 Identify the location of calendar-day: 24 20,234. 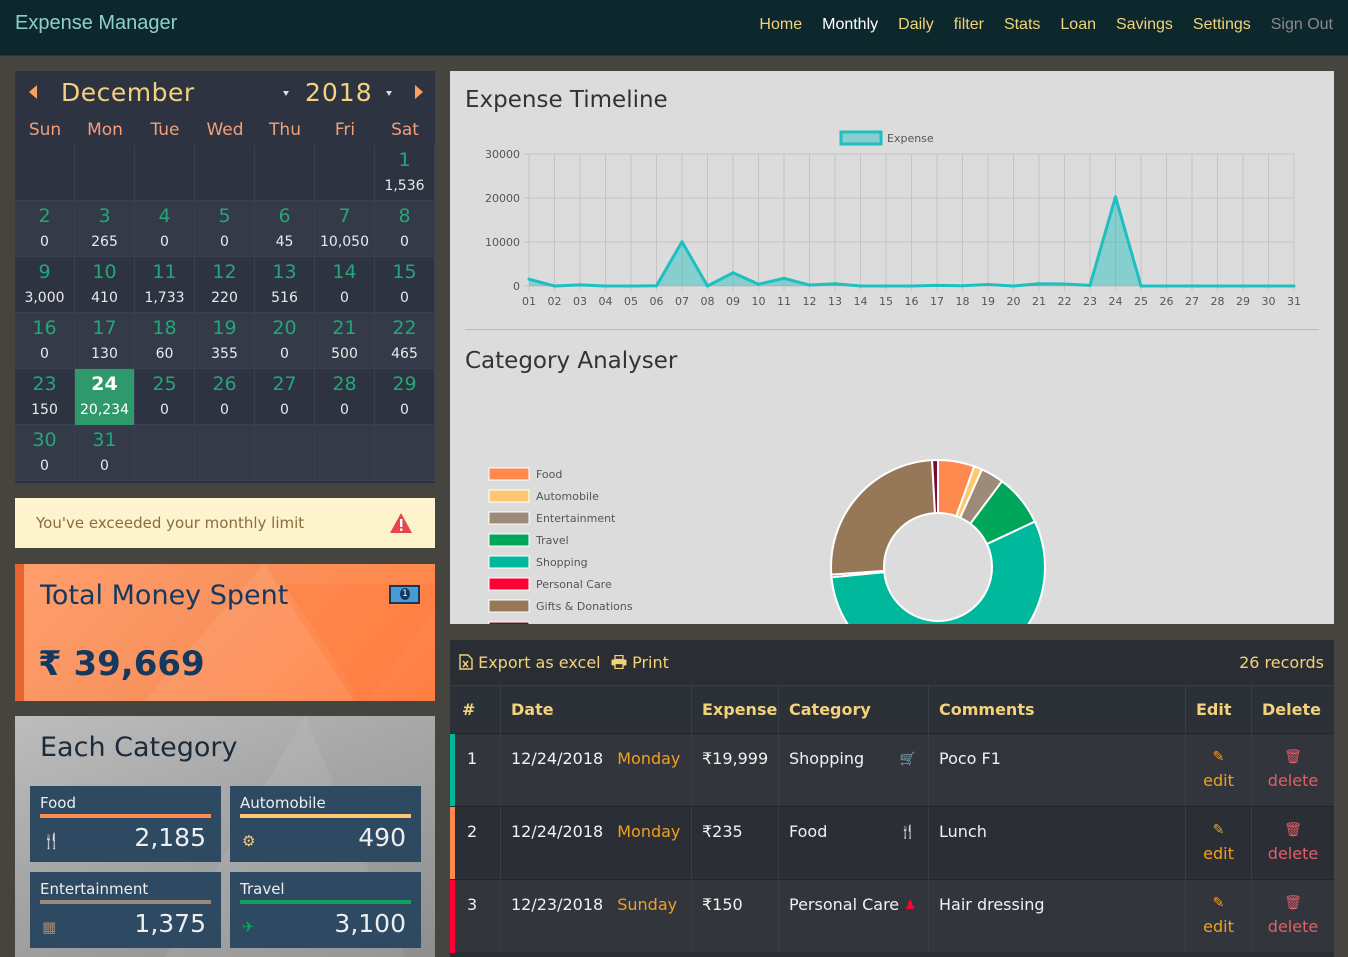
(105, 397).